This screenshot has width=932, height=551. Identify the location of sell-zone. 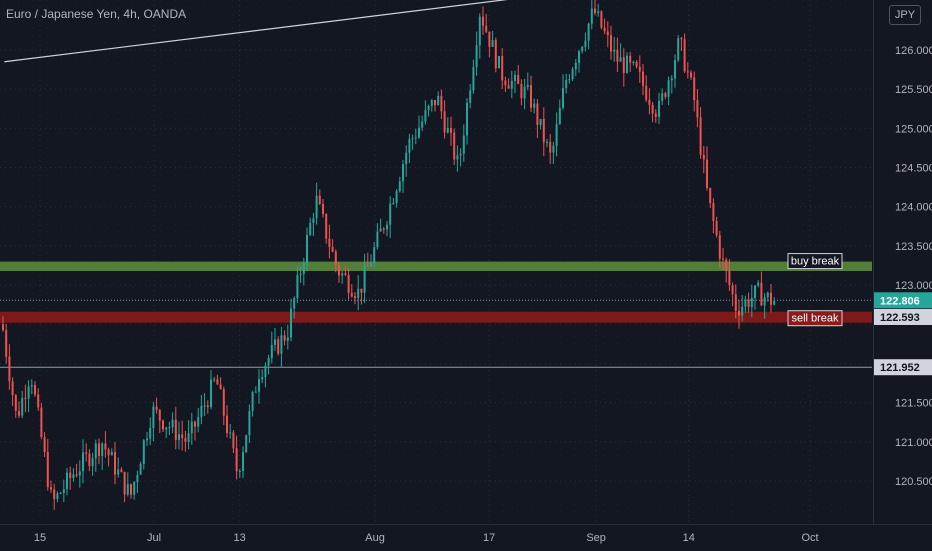
(436, 317).